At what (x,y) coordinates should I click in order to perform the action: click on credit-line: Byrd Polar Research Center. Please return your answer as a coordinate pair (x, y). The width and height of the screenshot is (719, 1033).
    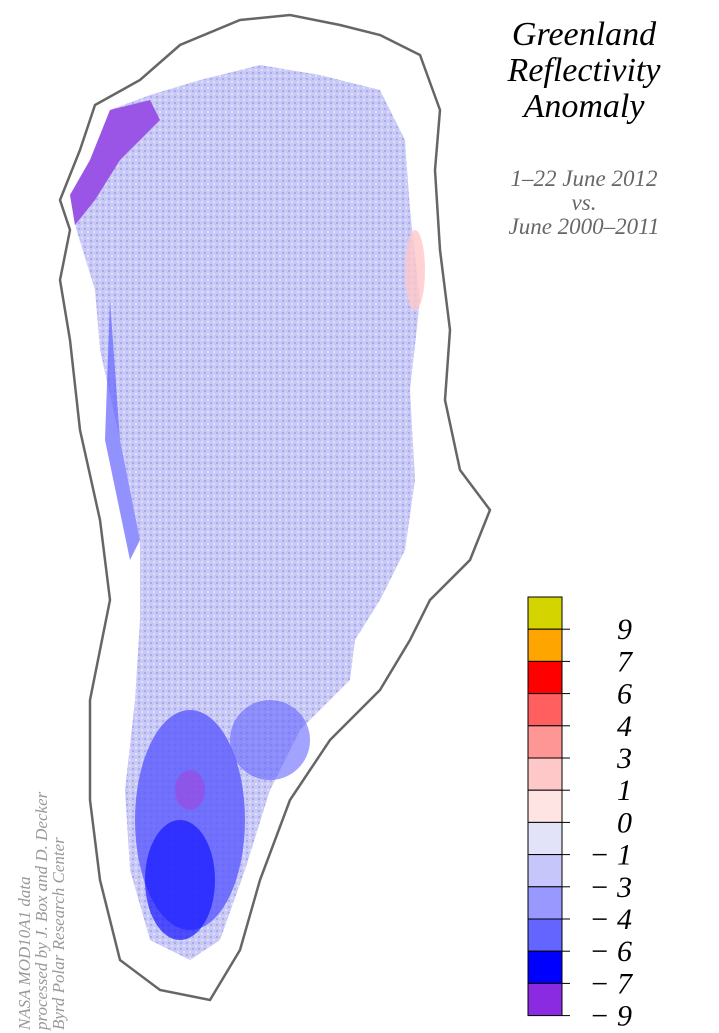
    Looking at the image, I should click on (58, 933).